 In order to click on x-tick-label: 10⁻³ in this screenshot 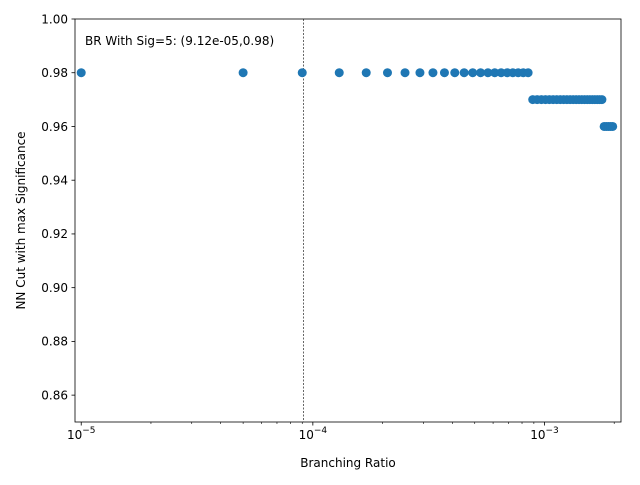, I will do `click(544, 434)`.